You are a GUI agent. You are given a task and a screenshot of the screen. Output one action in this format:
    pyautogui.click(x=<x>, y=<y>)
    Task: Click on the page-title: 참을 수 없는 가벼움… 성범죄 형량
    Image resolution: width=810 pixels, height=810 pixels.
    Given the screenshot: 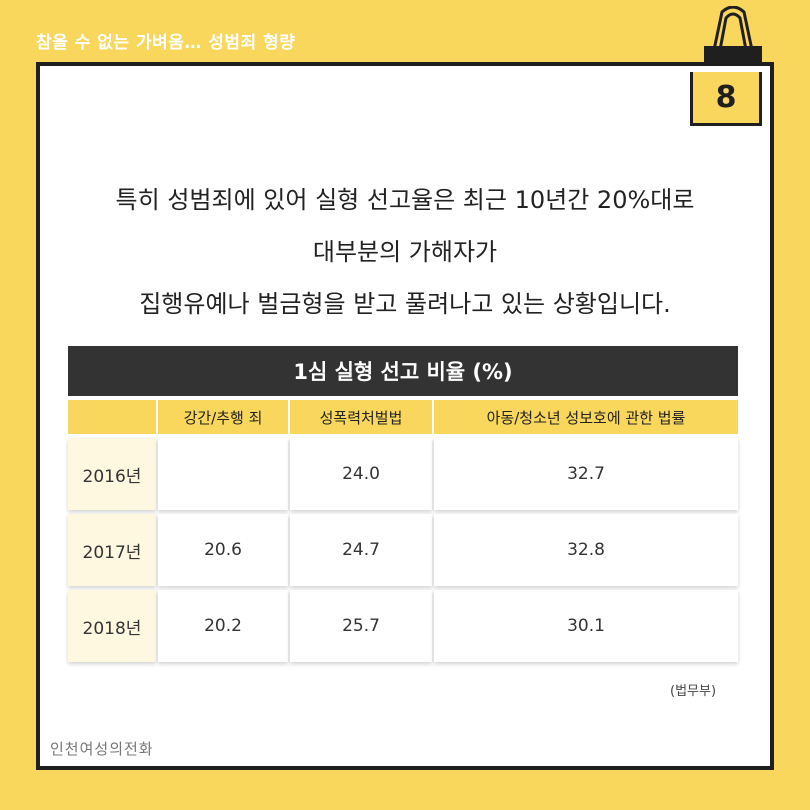 What is the action you would take?
    pyautogui.click(x=166, y=43)
    